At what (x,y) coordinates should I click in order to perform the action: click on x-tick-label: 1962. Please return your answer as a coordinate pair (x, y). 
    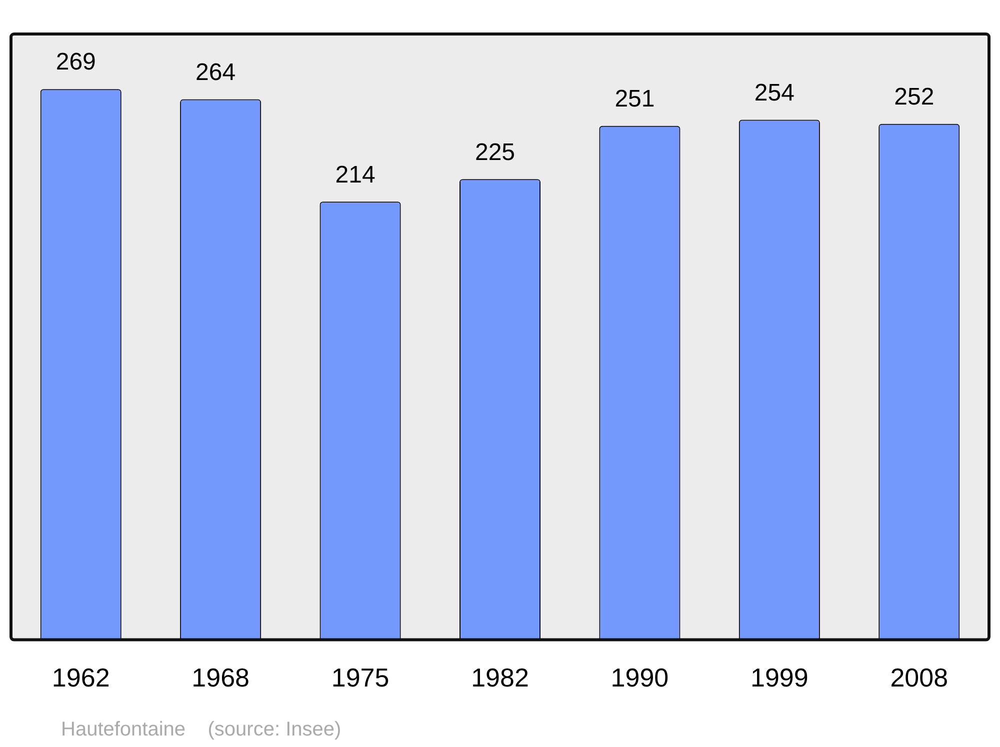
    Looking at the image, I should click on (81, 677).